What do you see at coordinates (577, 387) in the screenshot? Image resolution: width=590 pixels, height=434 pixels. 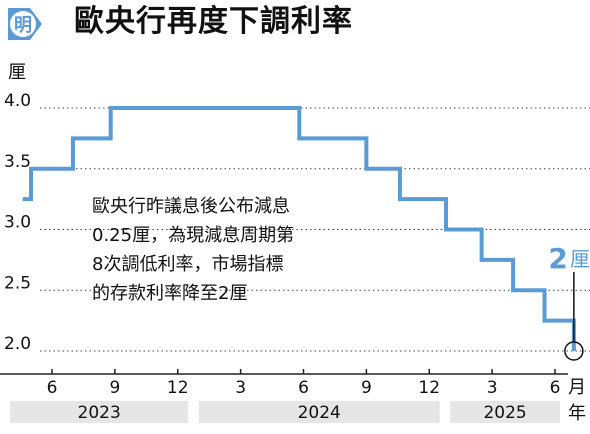 I see `x-axis-month-unit: 月` at bounding box center [577, 387].